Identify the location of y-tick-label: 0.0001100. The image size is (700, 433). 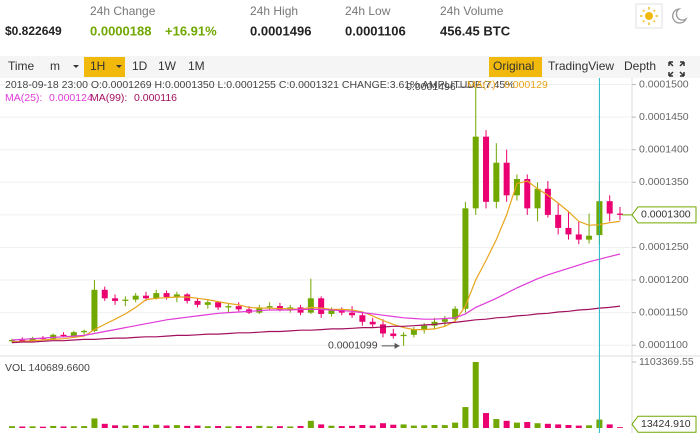
(663, 345).